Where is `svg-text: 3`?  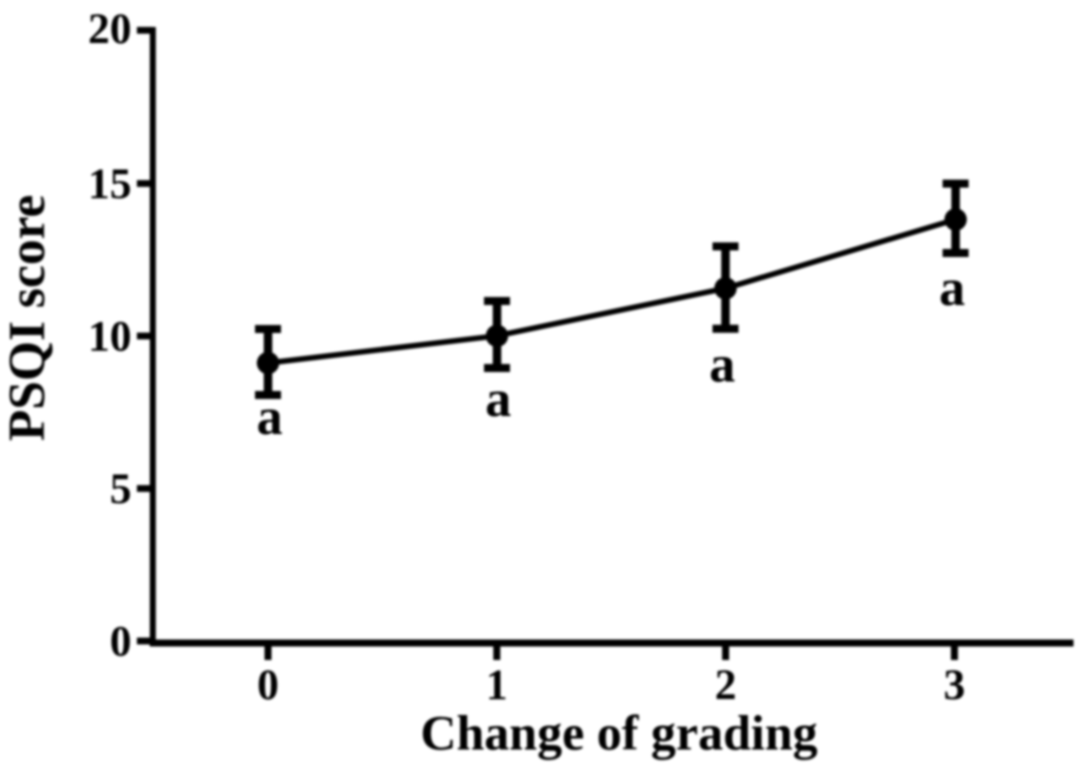 svg-text: 3 is located at coordinates (955, 685).